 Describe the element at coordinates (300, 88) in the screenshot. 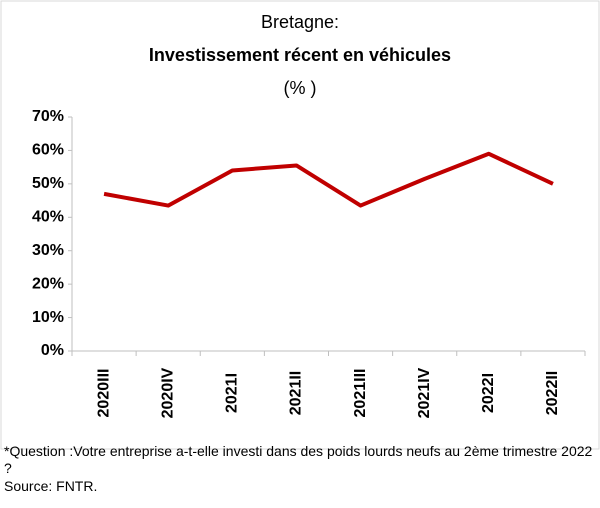

I see `unit-label: (% )` at that location.